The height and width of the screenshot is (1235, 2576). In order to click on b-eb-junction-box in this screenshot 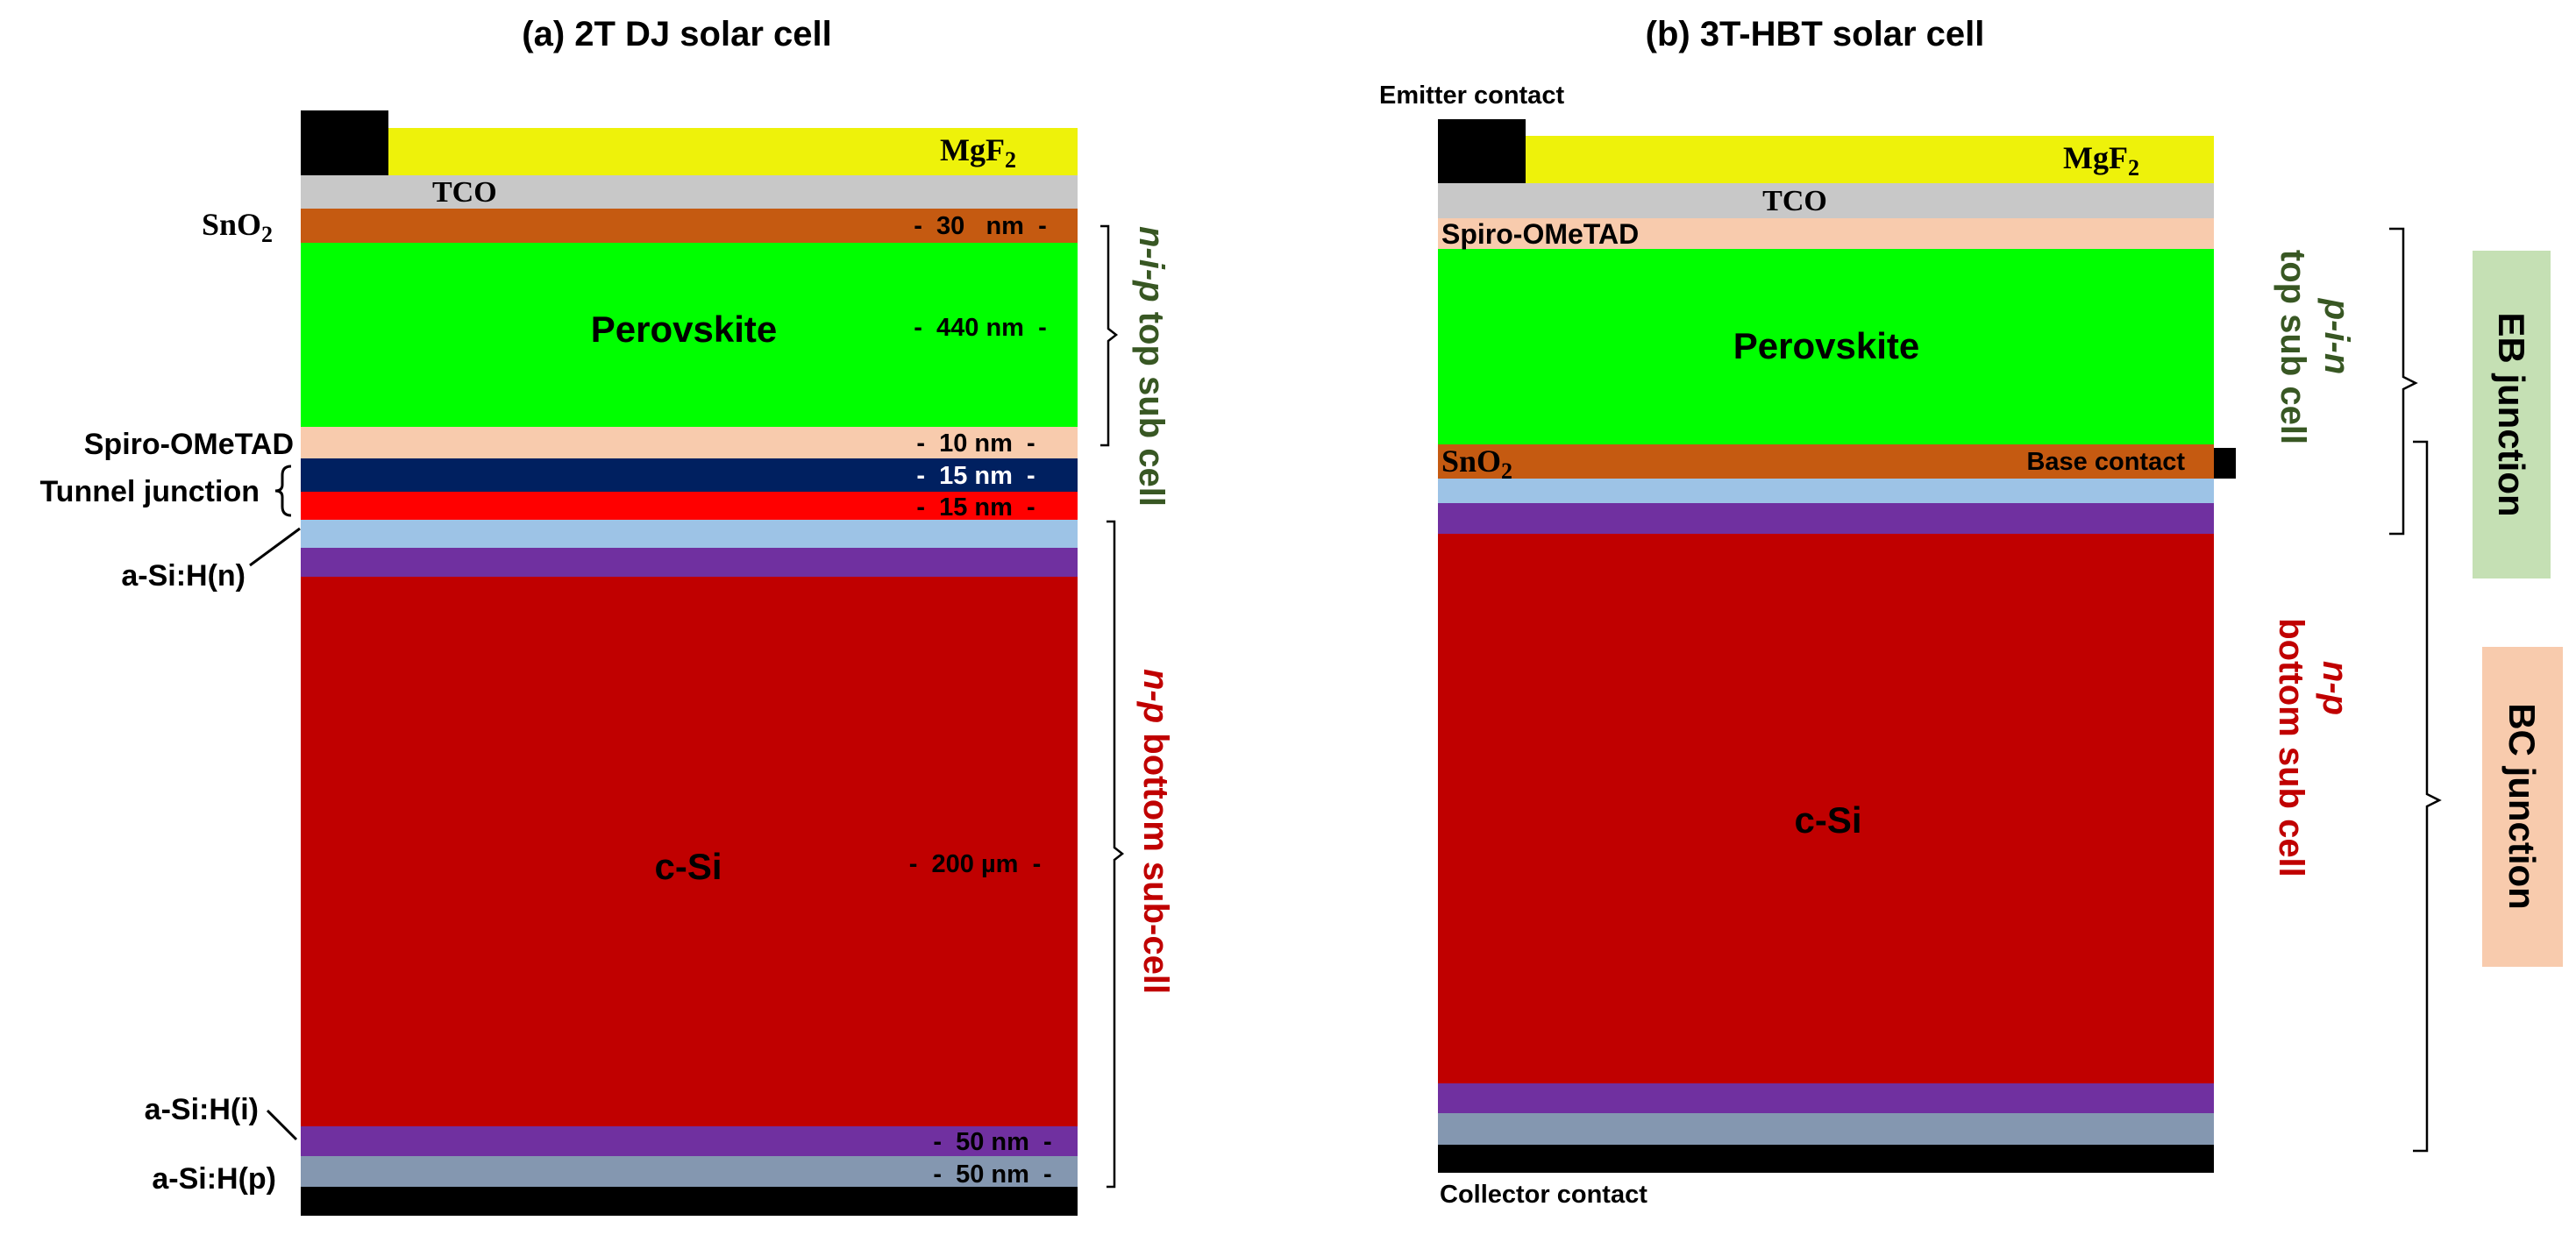, I will do `click(2512, 414)`.